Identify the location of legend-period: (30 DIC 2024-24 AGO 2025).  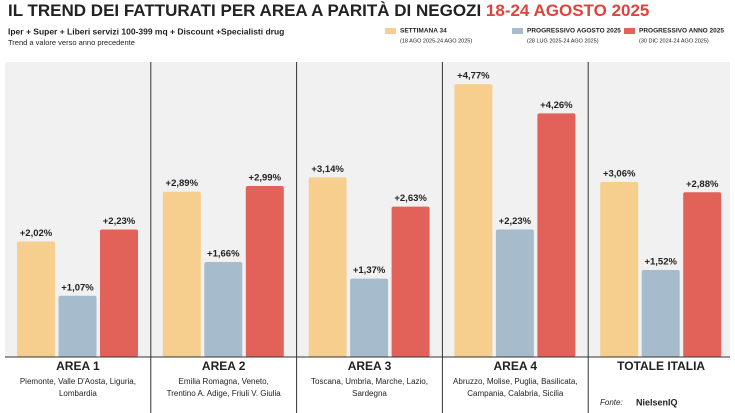
(674, 41).